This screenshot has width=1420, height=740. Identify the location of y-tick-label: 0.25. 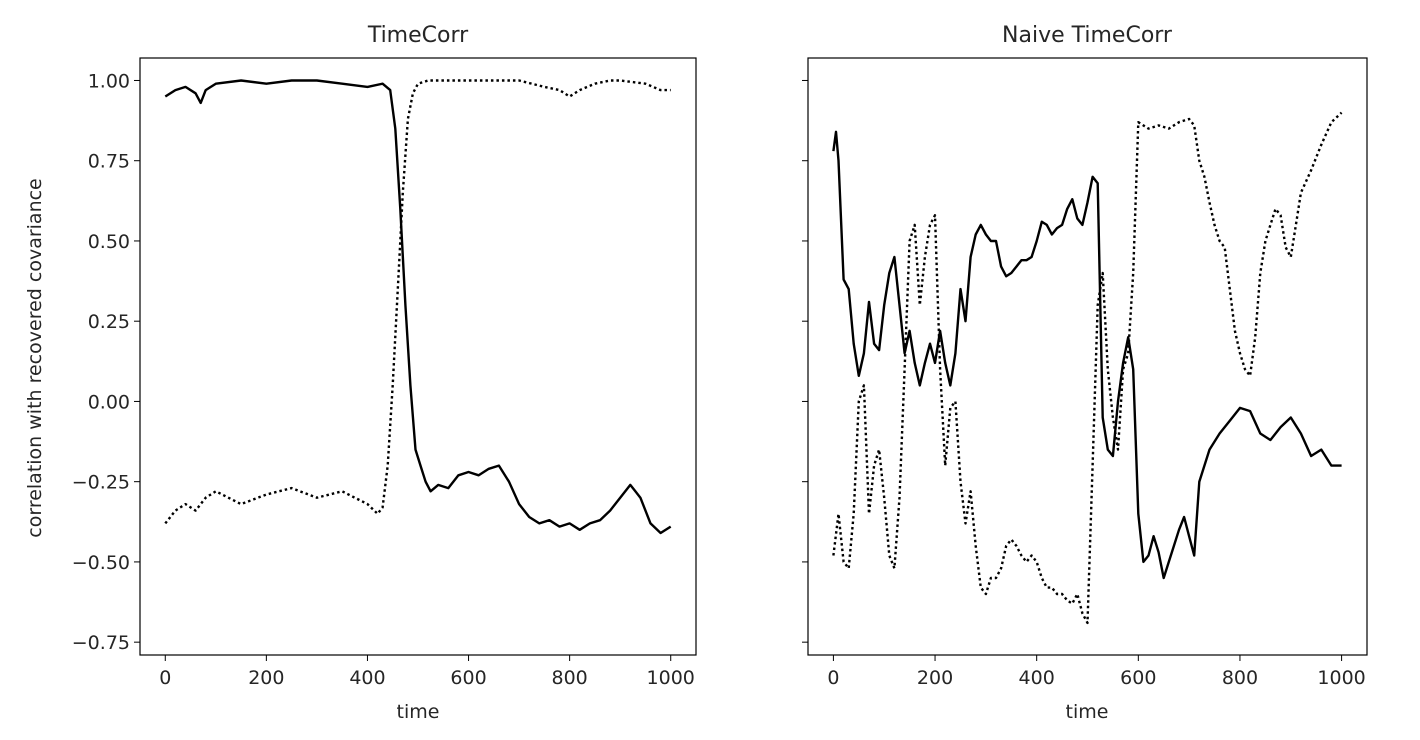
(109, 322).